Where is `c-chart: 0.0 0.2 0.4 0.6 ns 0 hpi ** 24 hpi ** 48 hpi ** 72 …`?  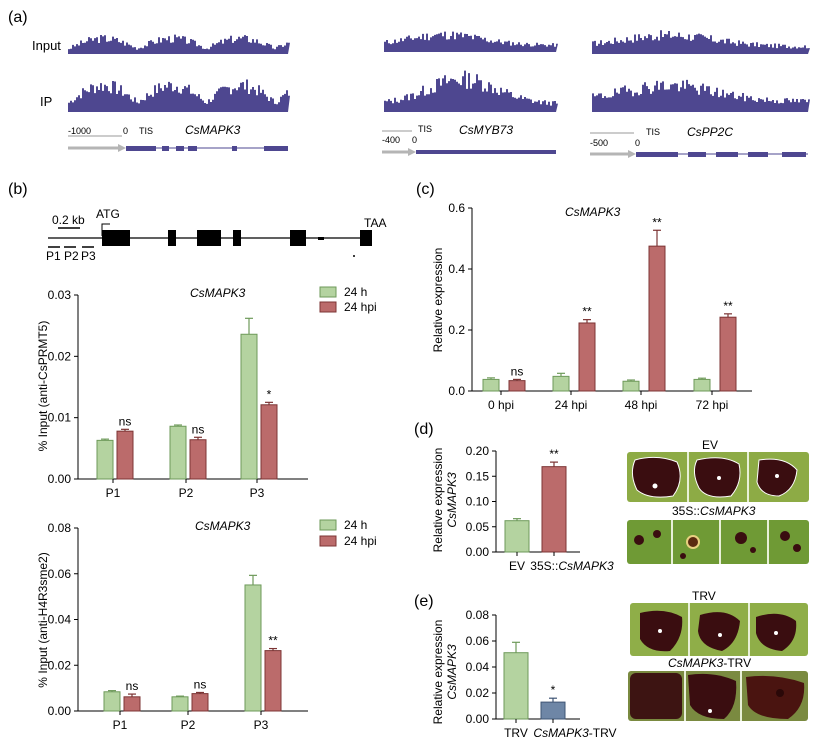
c-chart: 0.0 0.2 0.4 0.6 ns 0 hpi ** 24 hpi ** 48 hpi ** 72 … is located at coordinates (600, 306).